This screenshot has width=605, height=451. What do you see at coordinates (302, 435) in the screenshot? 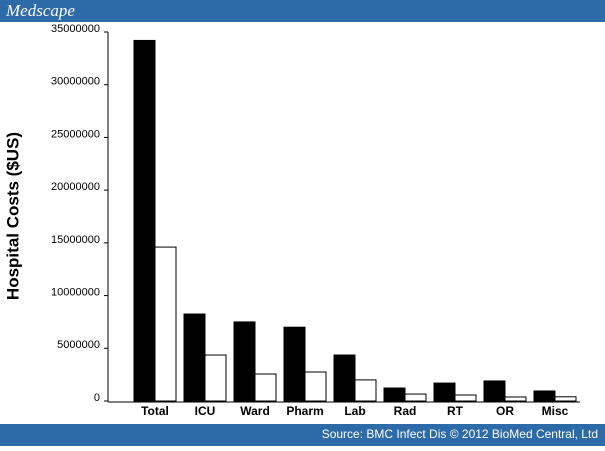
I see `footer-bar` at bounding box center [302, 435].